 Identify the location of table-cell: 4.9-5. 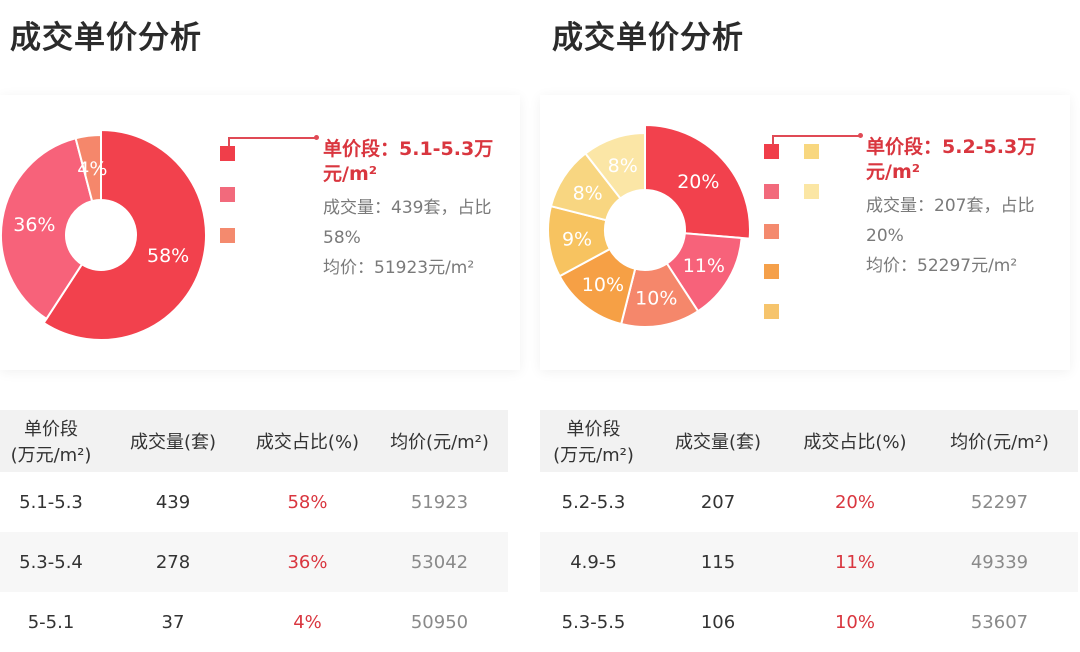
(593, 562).